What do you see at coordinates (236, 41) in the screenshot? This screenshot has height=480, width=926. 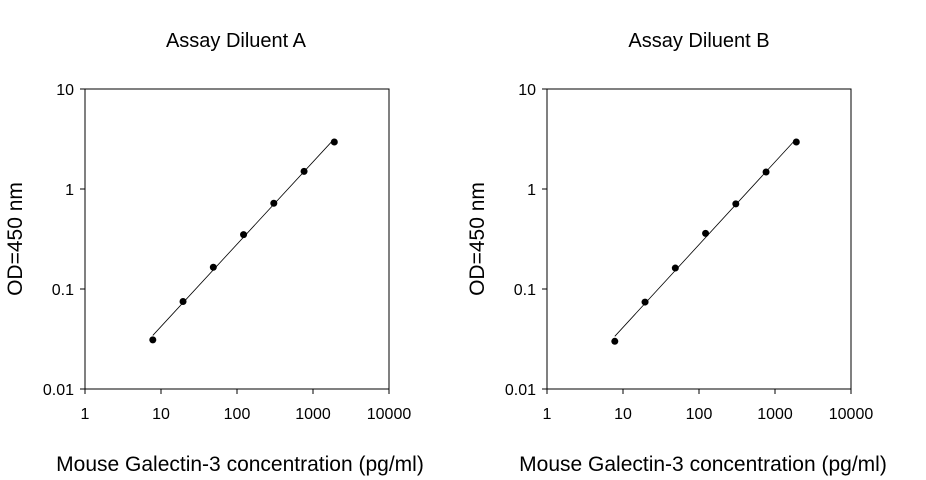 I see `chart-title: Assay Diluent A` at bounding box center [236, 41].